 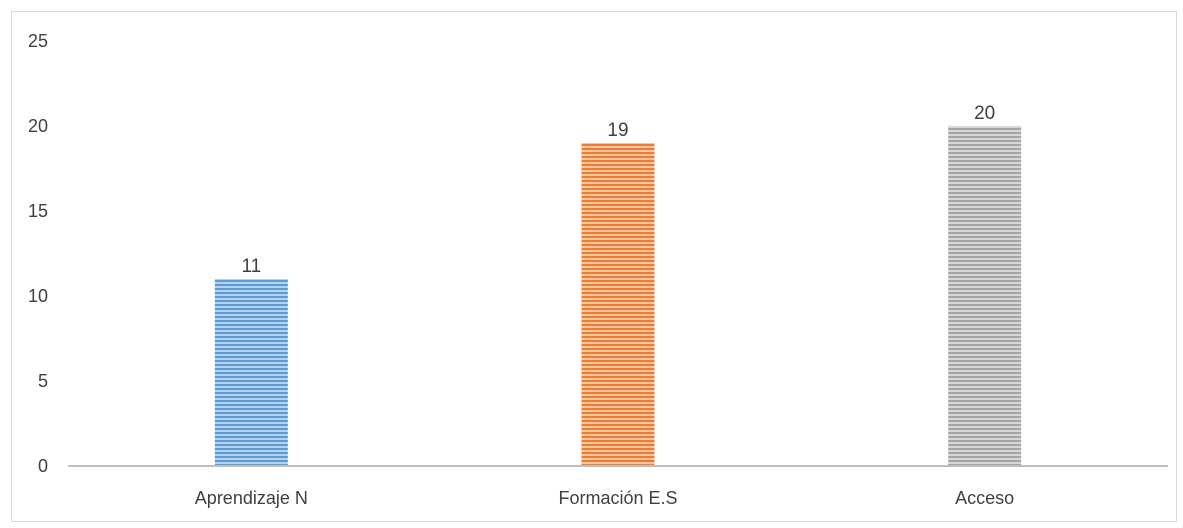 What do you see at coordinates (984, 113) in the screenshot?
I see `data-label: 20` at bounding box center [984, 113].